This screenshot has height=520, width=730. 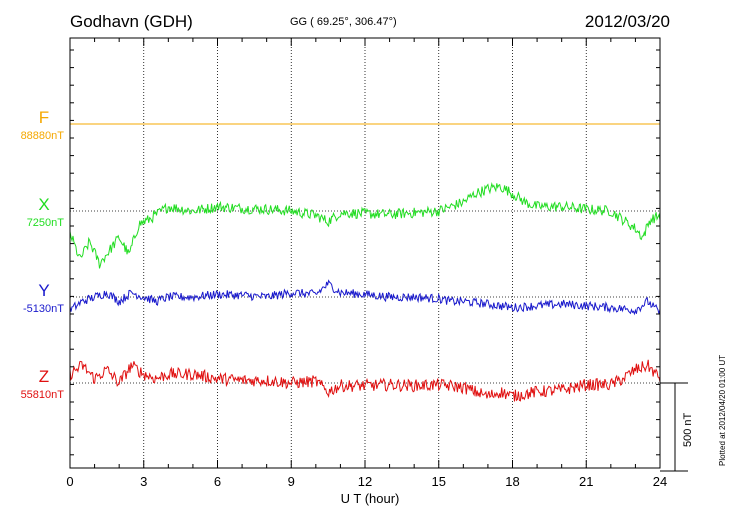 I want to click on plotted-timestamp-note: Plotted at 2012/04/20 01:00 UT, so click(x=722, y=410).